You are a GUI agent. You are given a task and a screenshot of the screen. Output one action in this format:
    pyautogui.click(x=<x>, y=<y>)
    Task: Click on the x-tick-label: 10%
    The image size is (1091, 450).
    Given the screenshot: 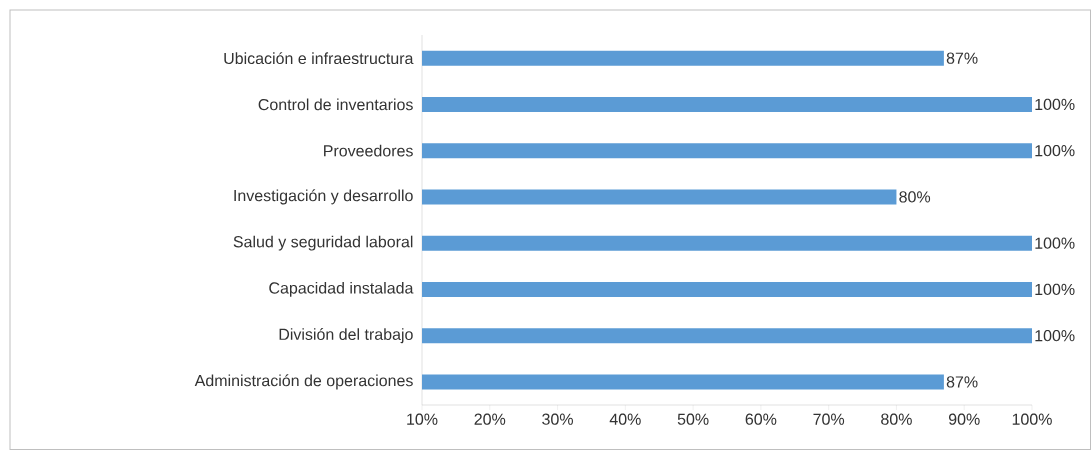 What is the action you would take?
    pyautogui.click(x=422, y=419)
    